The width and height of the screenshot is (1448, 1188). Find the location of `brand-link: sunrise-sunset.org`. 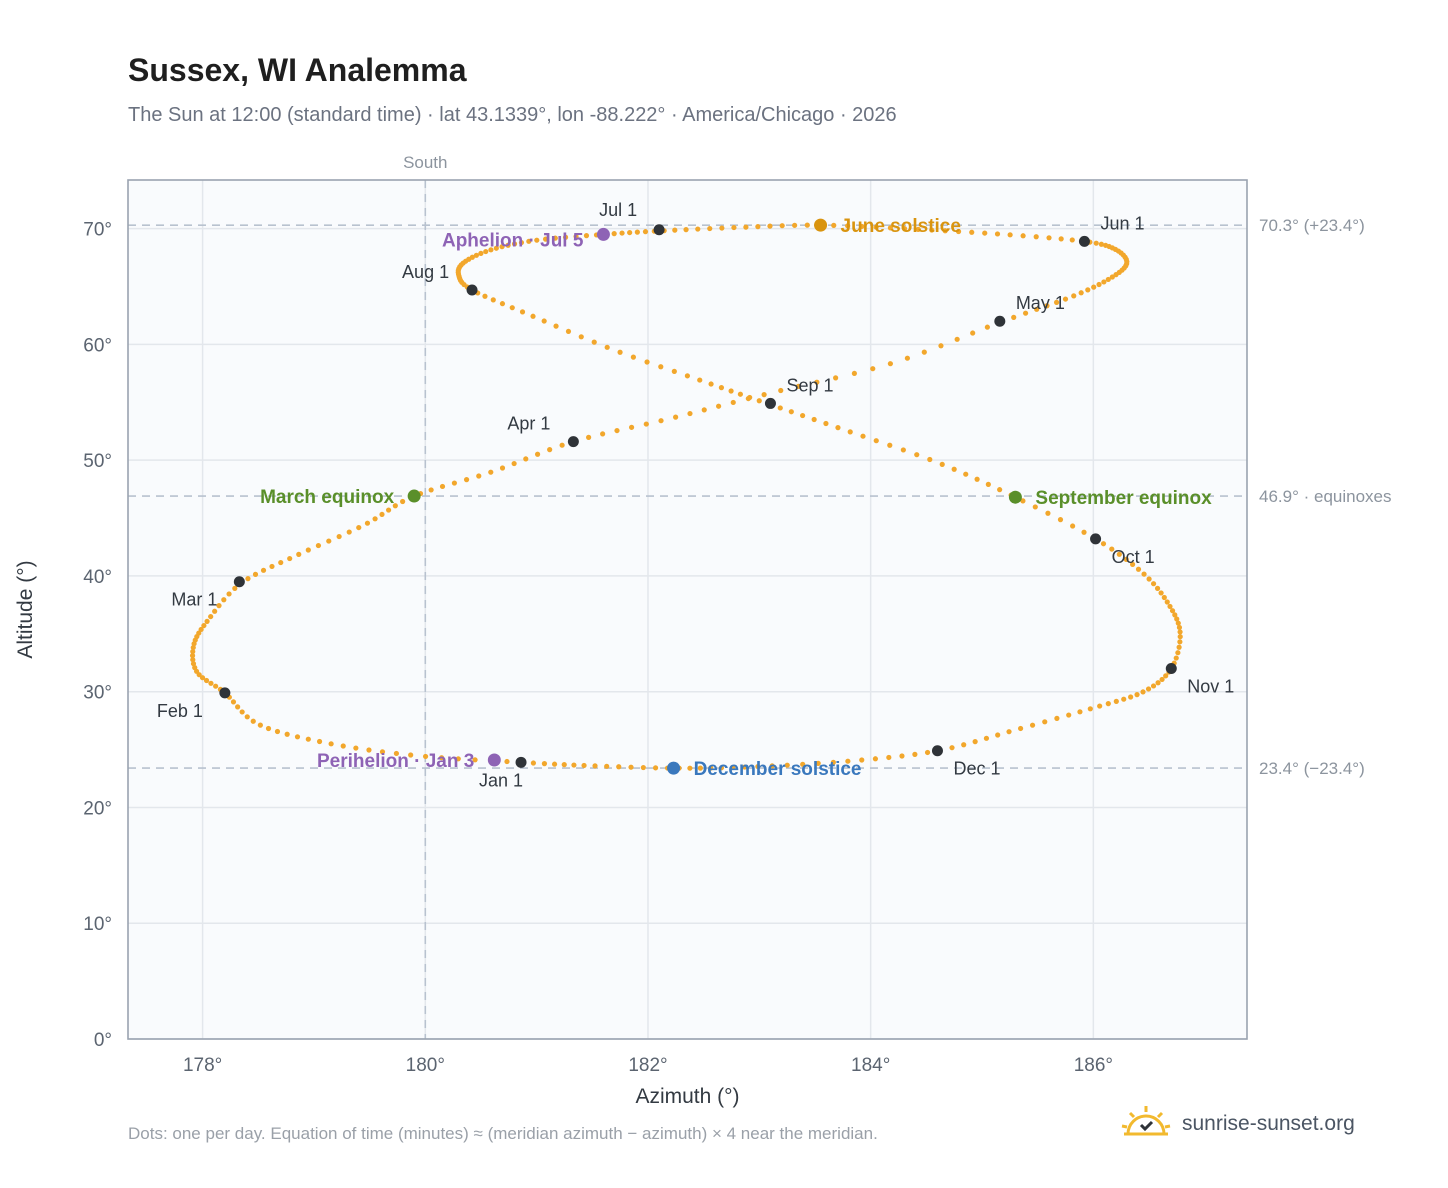

brand-link: sunrise-sunset.org is located at coordinates (1237, 1124).